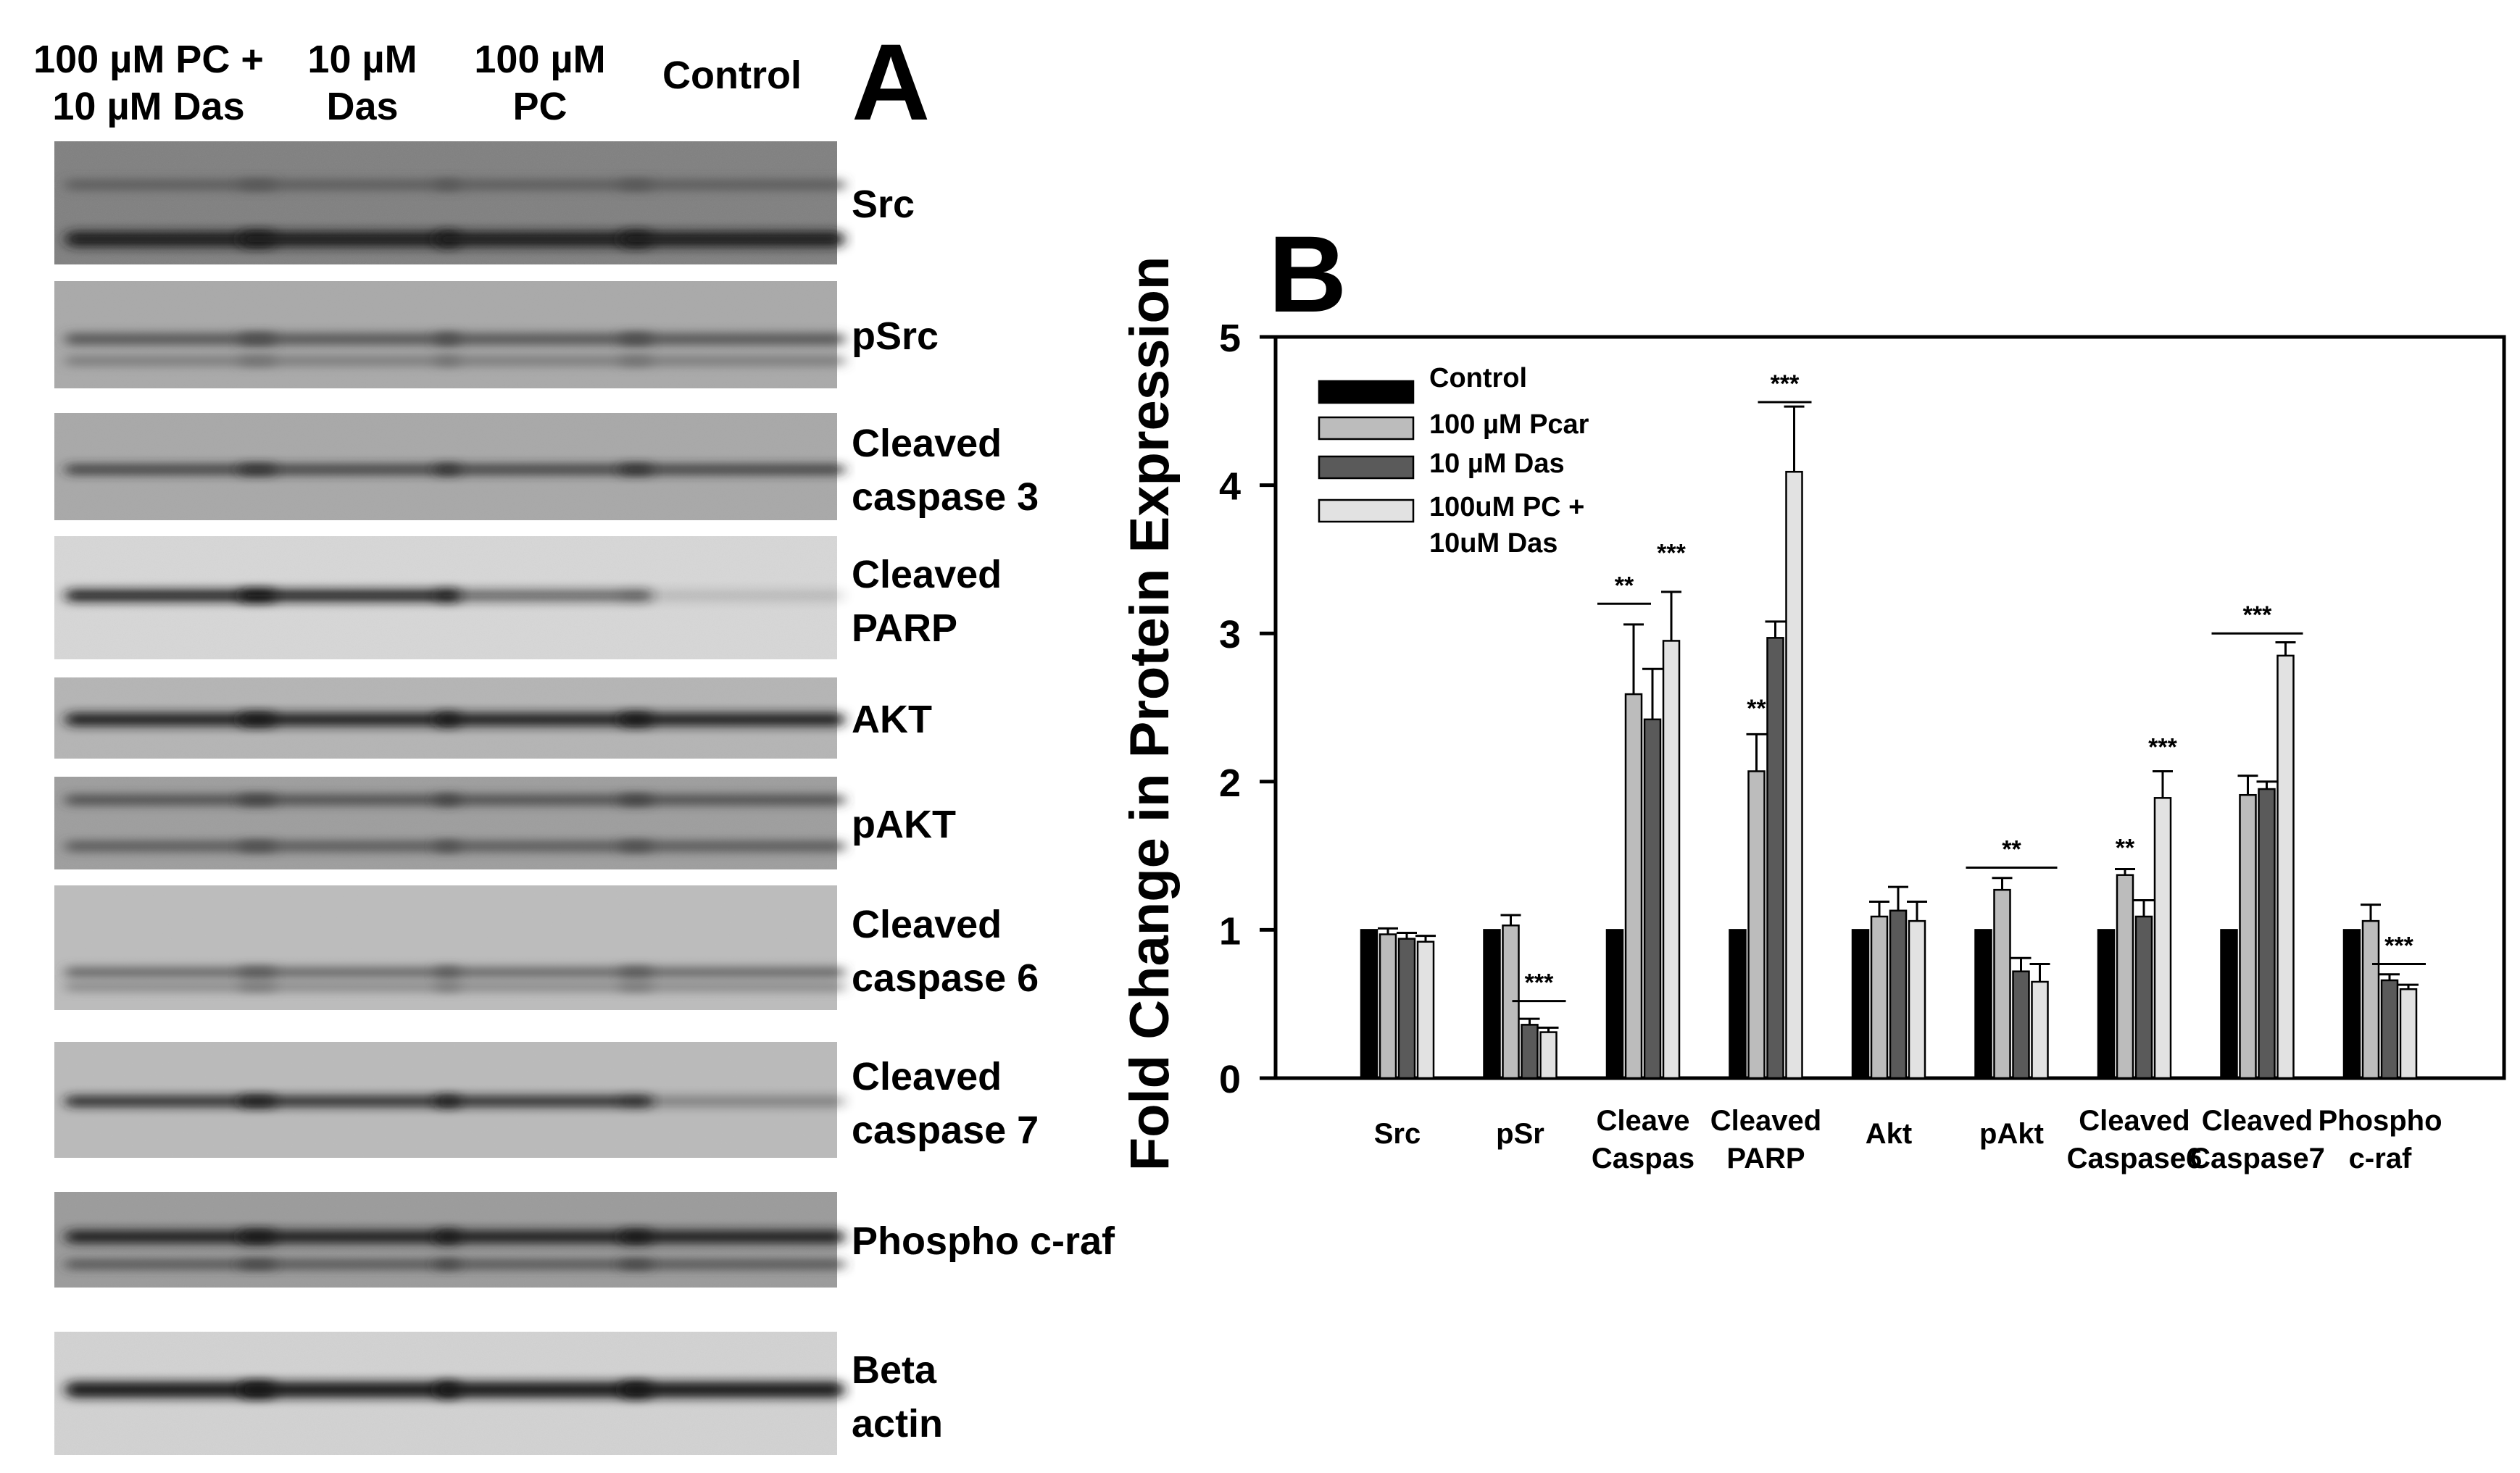 This screenshot has height=1473, width=2520. What do you see at coordinates (1624, 585) in the screenshot?
I see `significance-label: **` at bounding box center [1624, 585].